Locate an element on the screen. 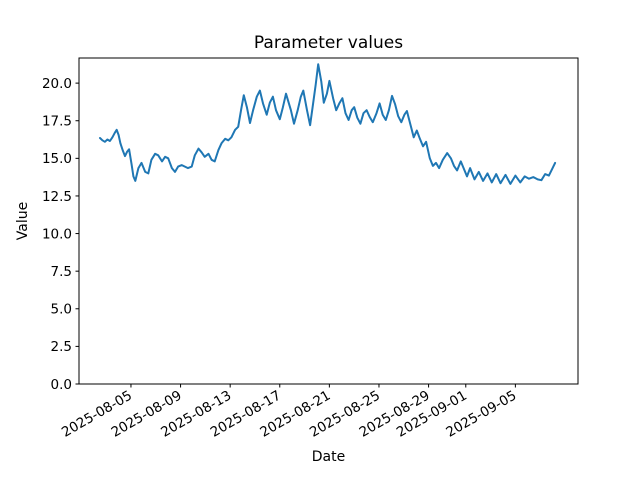  y-tick-label: 12.5 is located at coordinates (57, 197).